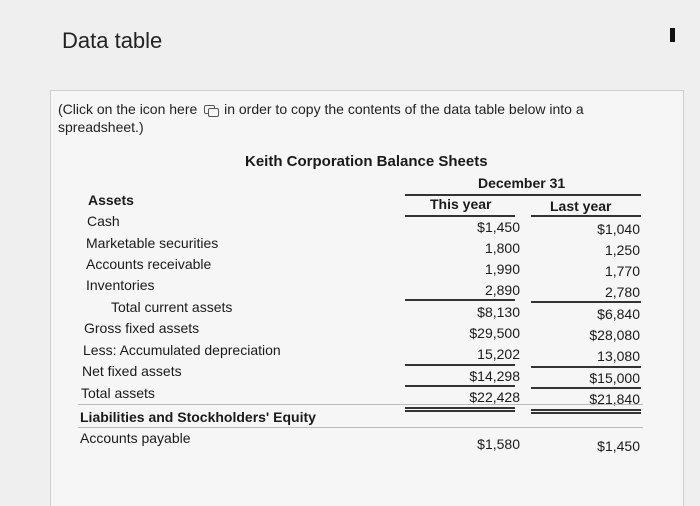 The width and height of the screenshot is (700, 506). I want to click on minimize-icon, so click(672, 35).